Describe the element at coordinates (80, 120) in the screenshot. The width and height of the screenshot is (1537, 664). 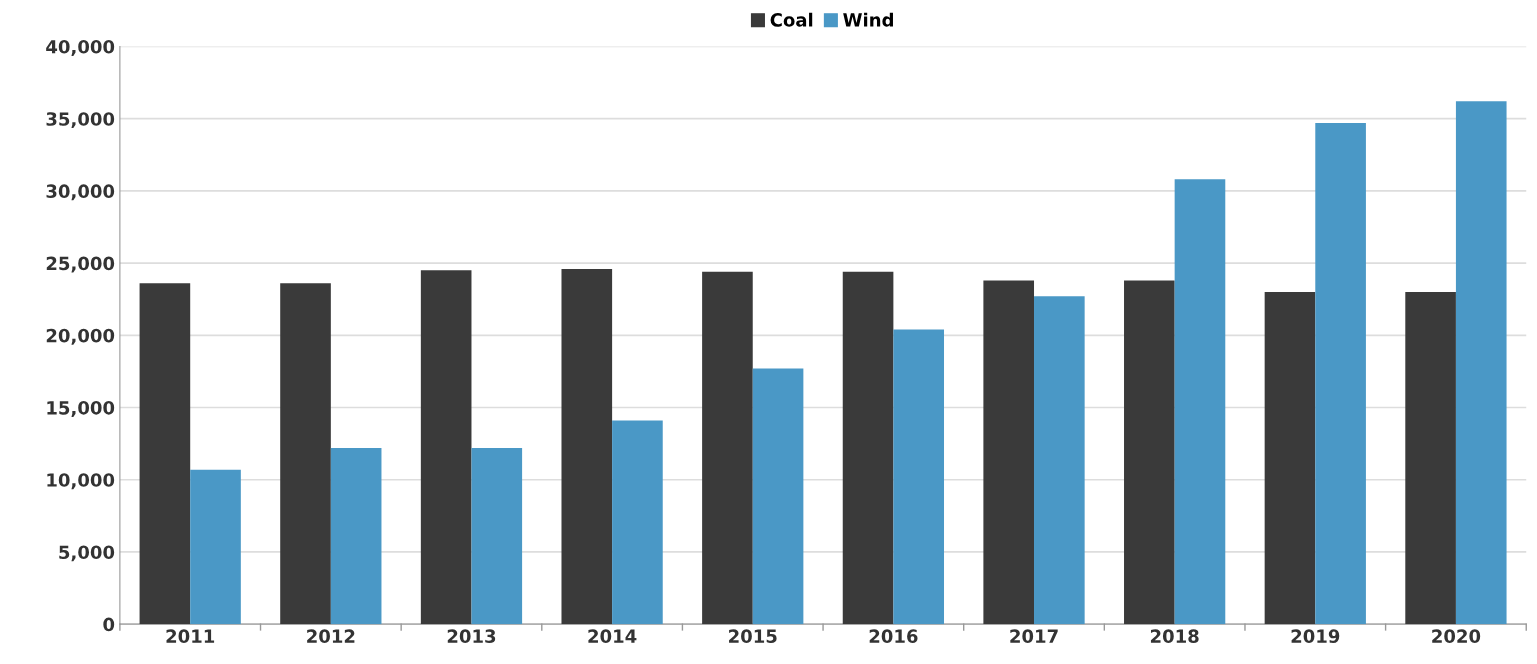
I see `y-tick-label: 35,000` at that location.